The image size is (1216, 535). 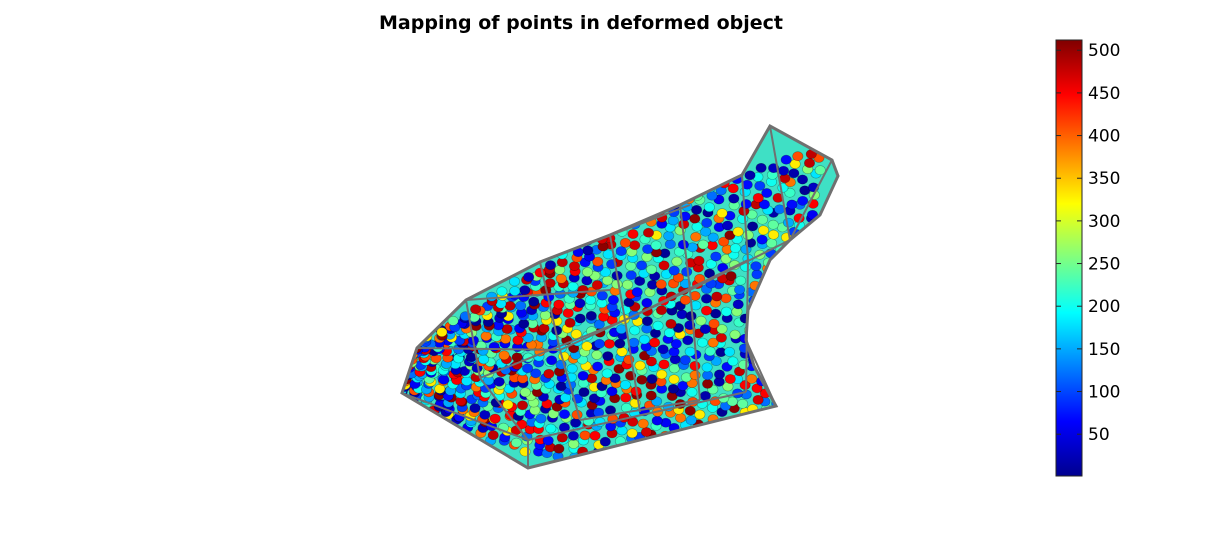 I want to click on colorbar-tick-label: 500, so click(x=1104, y=51).